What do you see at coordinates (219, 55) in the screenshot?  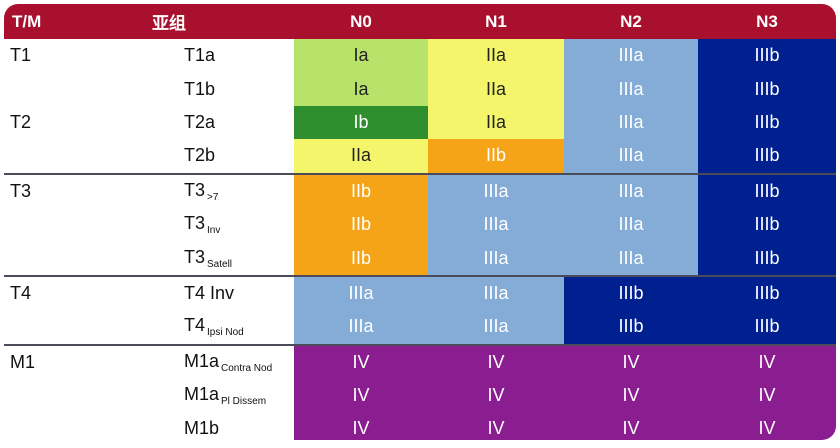 I see `subgroup-cell: T1a` at bounding box center [219, 55].